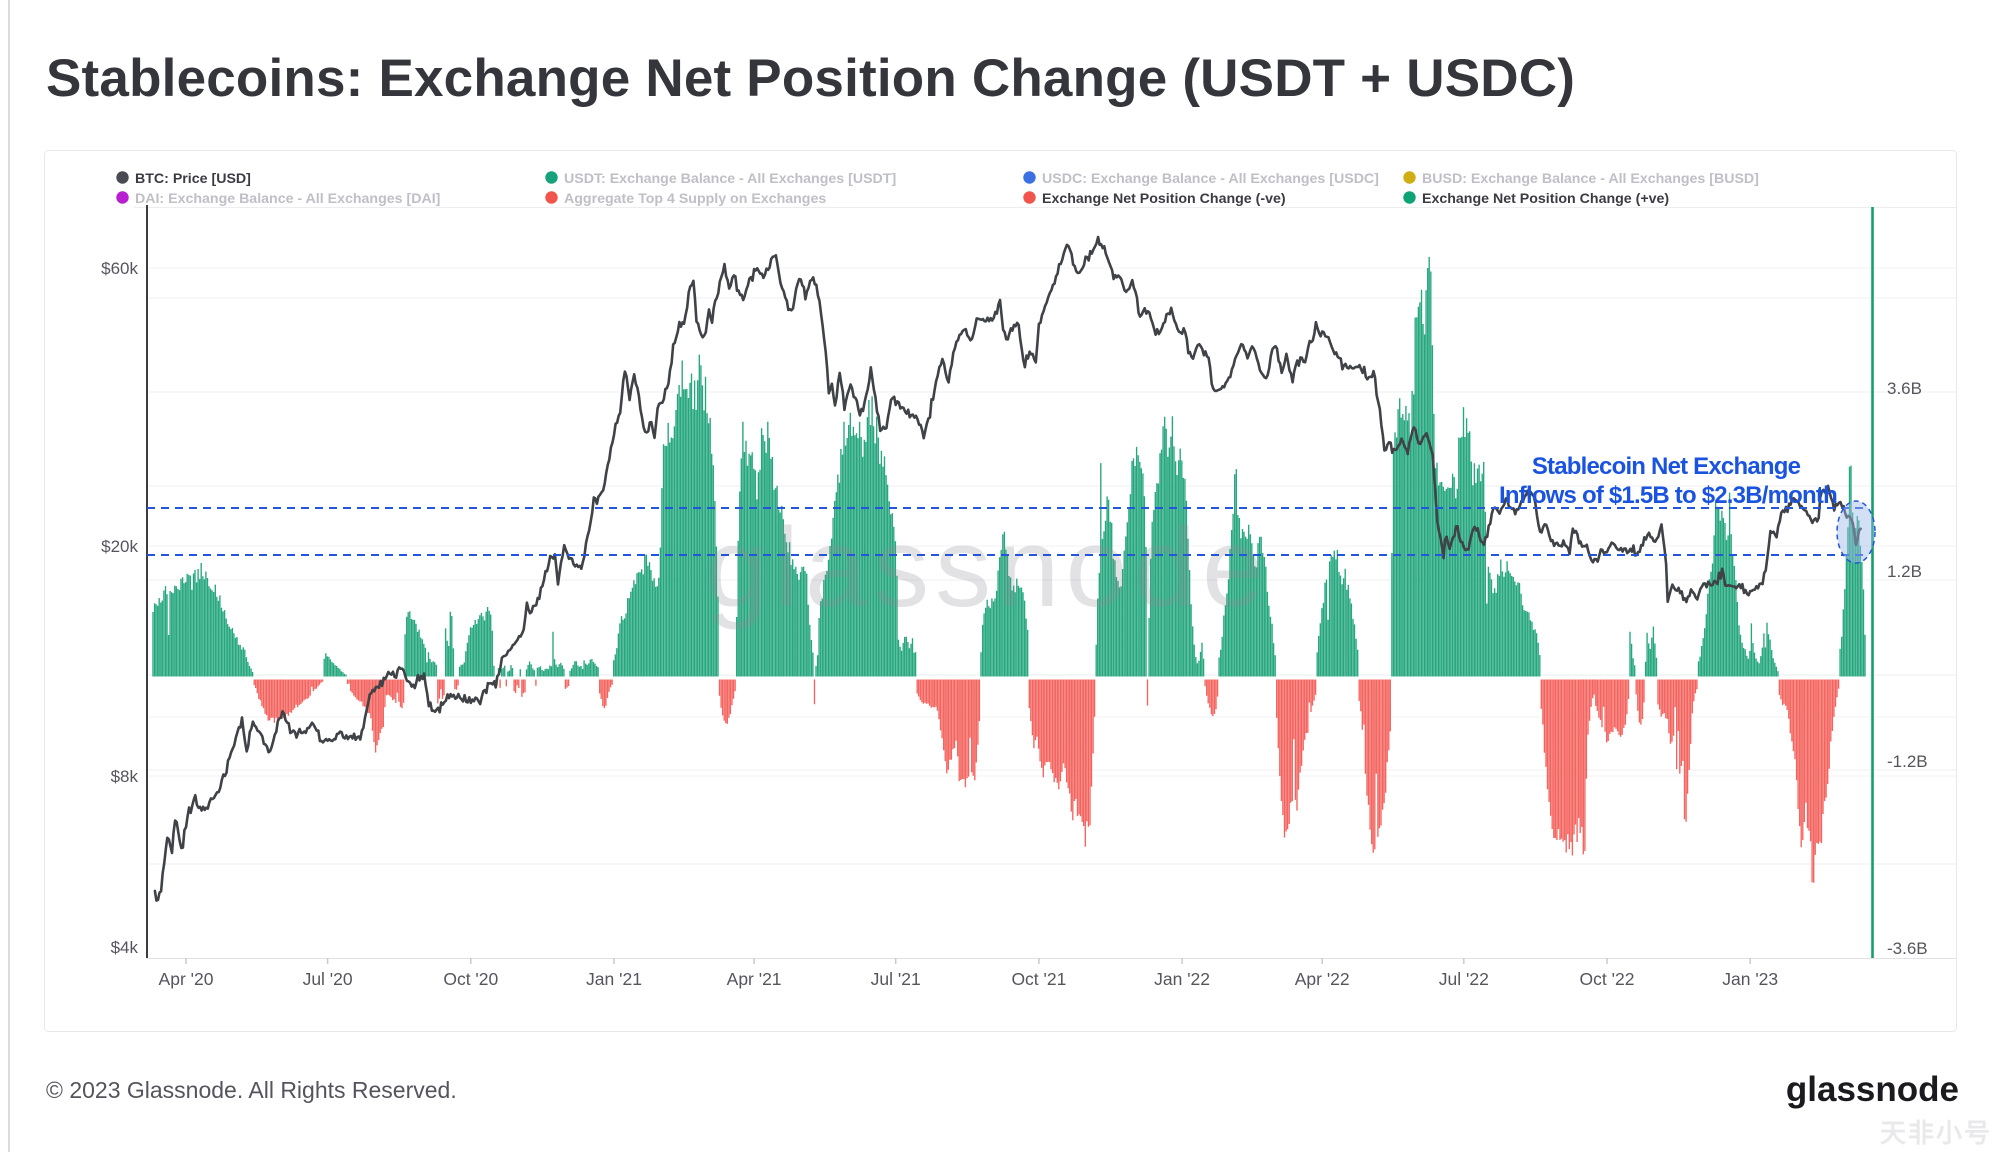 The height and width of the screenshot is (1152, 2000). Describe the element at coordinates (1545, 199) in the screenshot. I see `svg-text:Exchange Net Position Change (: Exchange Net Position Change (+ve)` at that location.